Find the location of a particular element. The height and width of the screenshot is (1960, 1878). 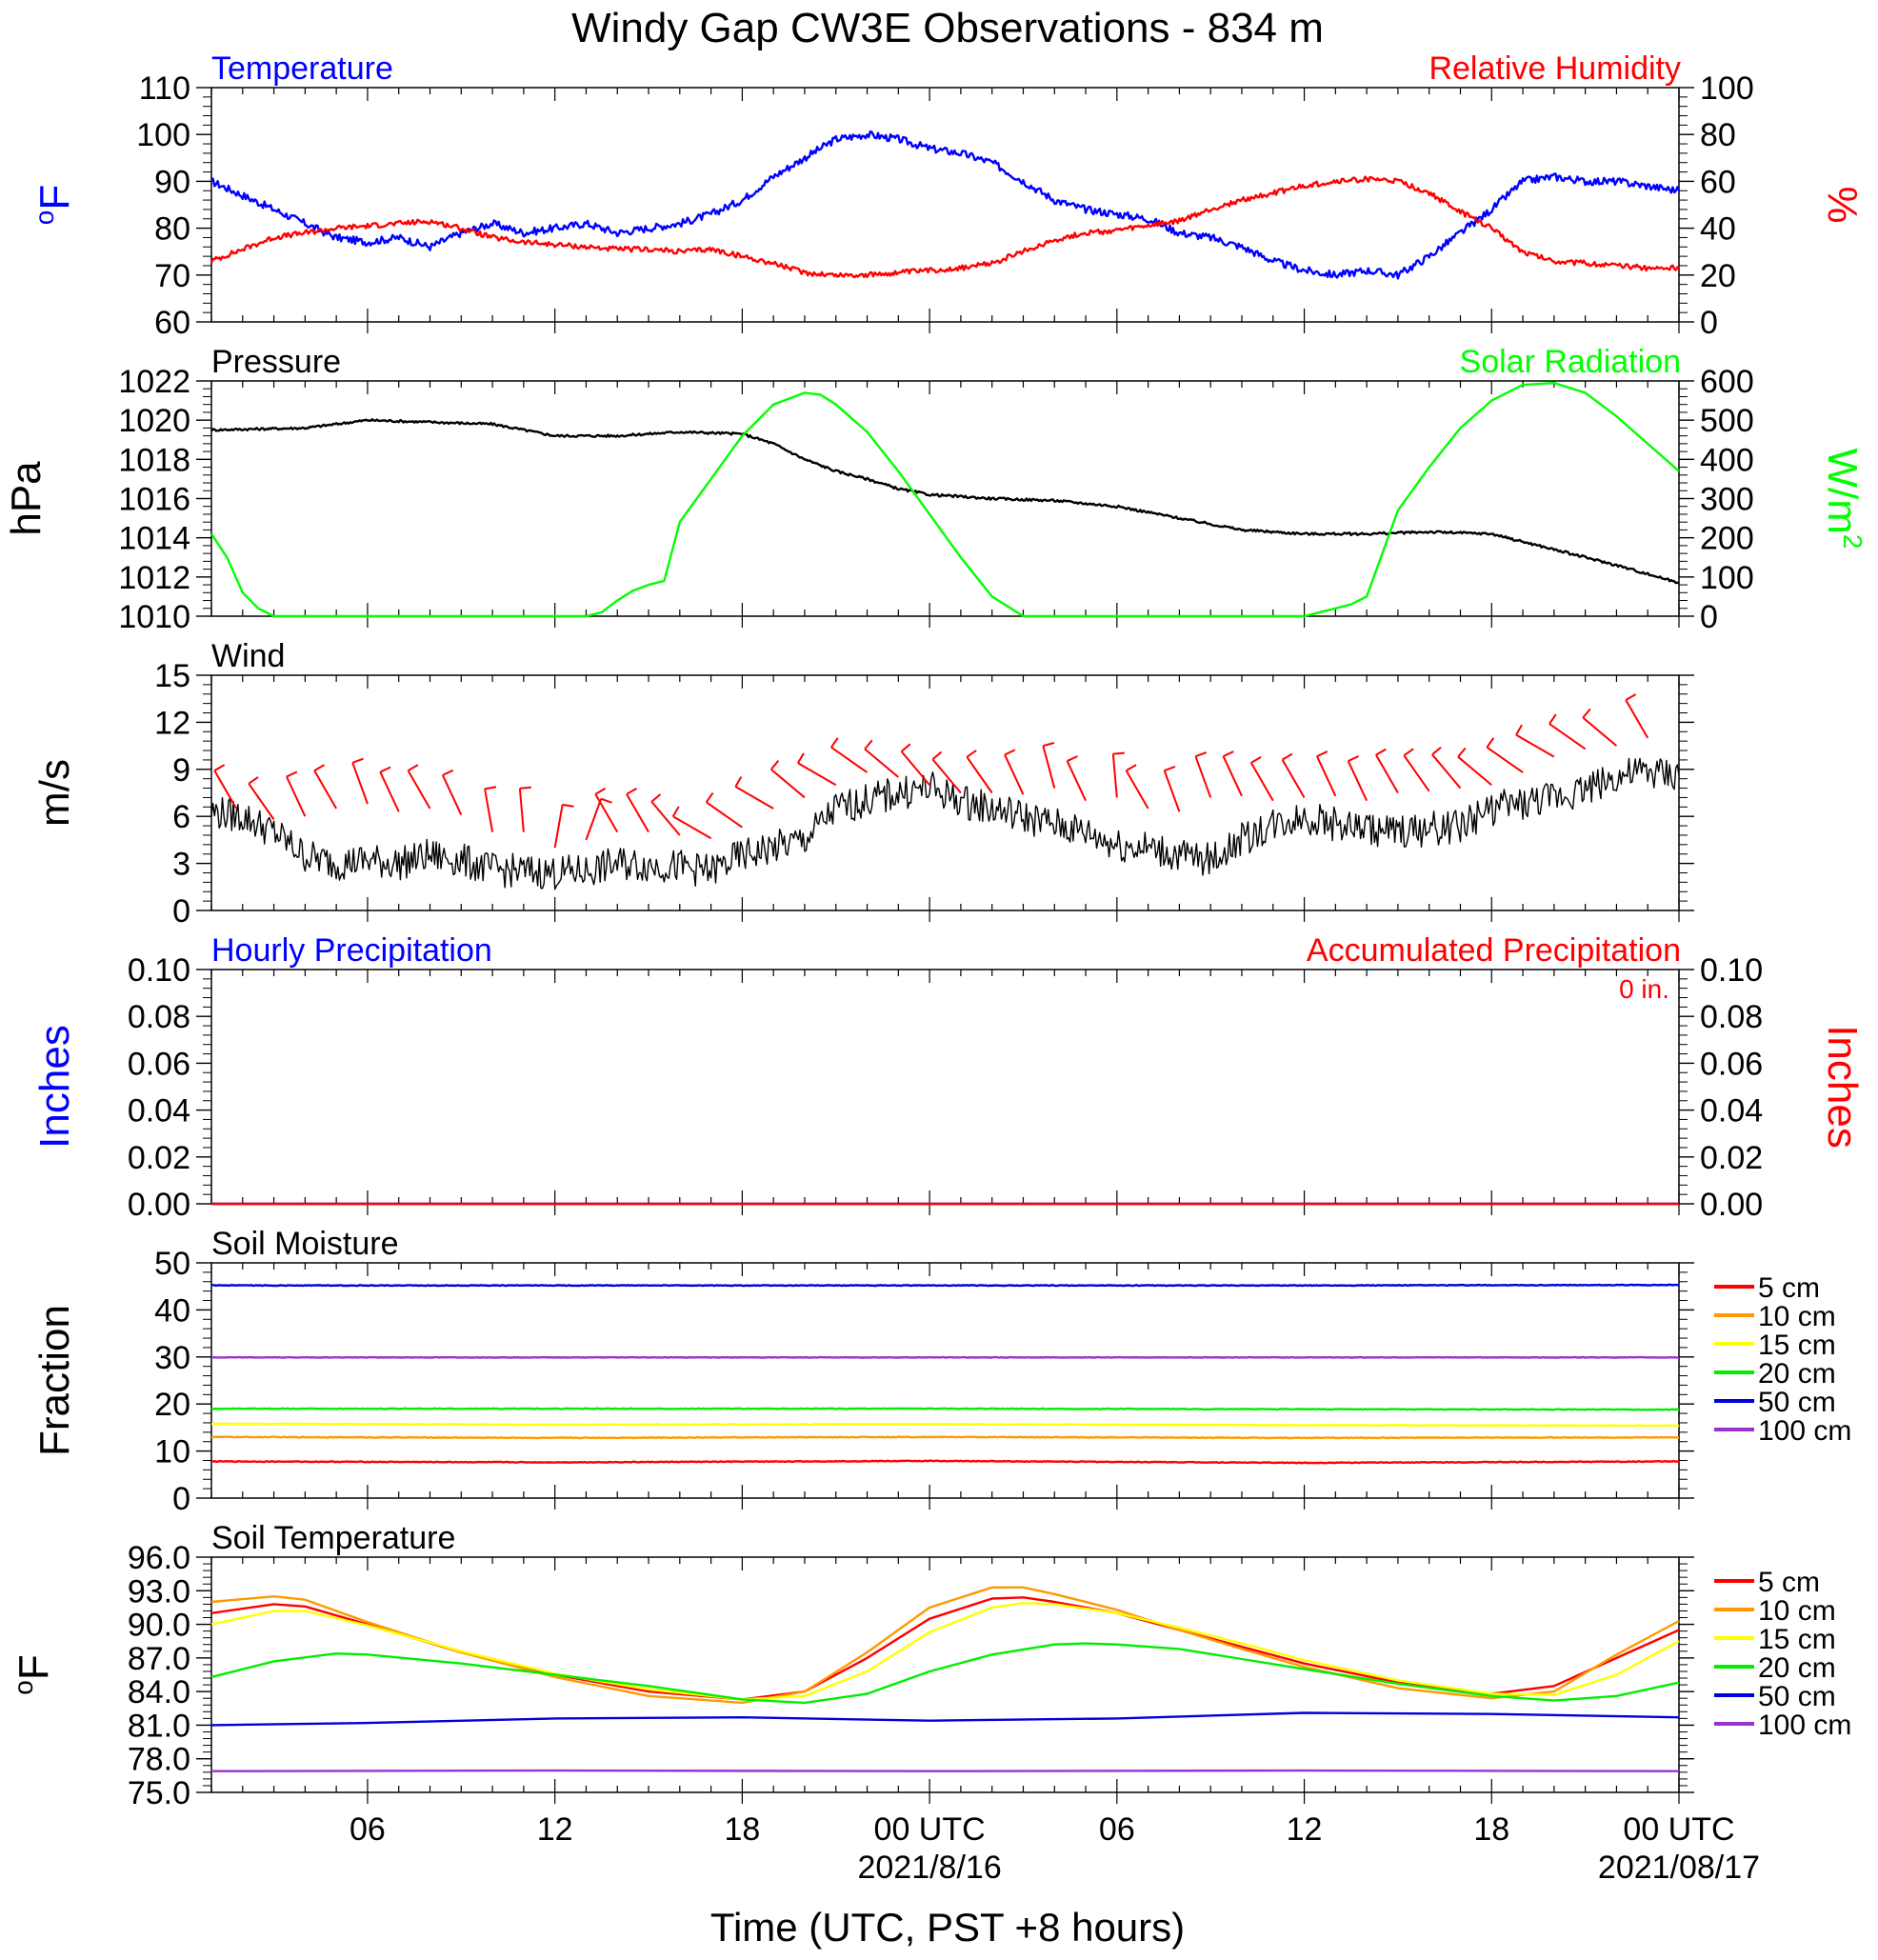

pressure_solar-right-tick-label: 500 is located at coordinates (1727, 421).